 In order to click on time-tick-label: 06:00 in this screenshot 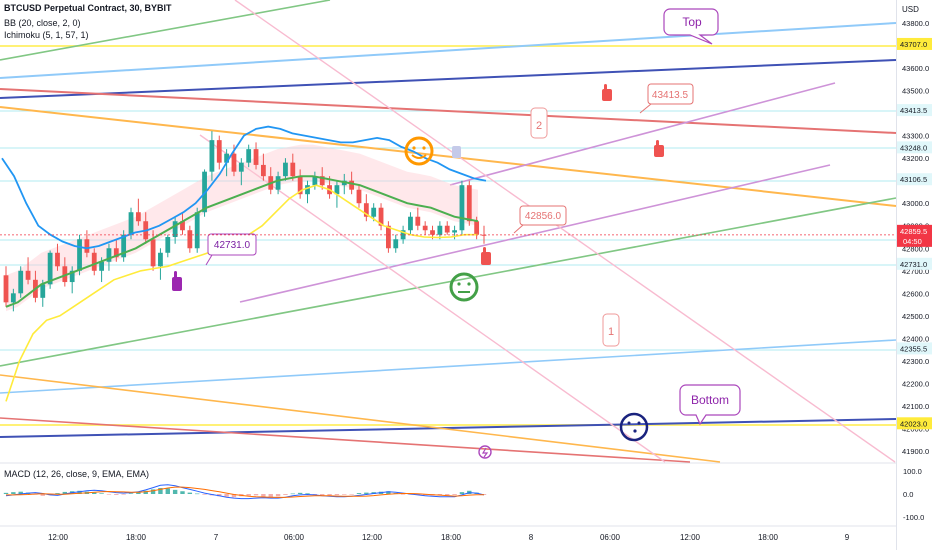, I will do `click(610, 537)`.